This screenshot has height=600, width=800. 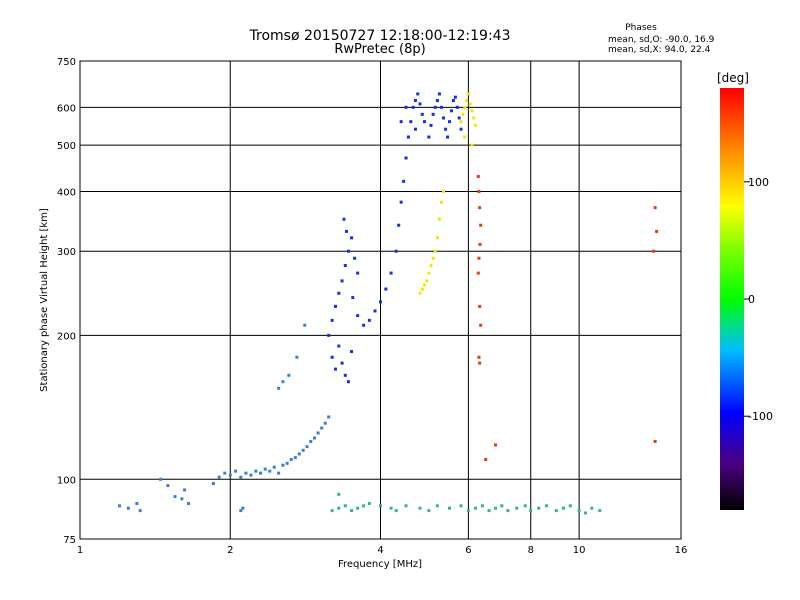 I want to click on y-tick-label: 600, so click(x=66, y=108).